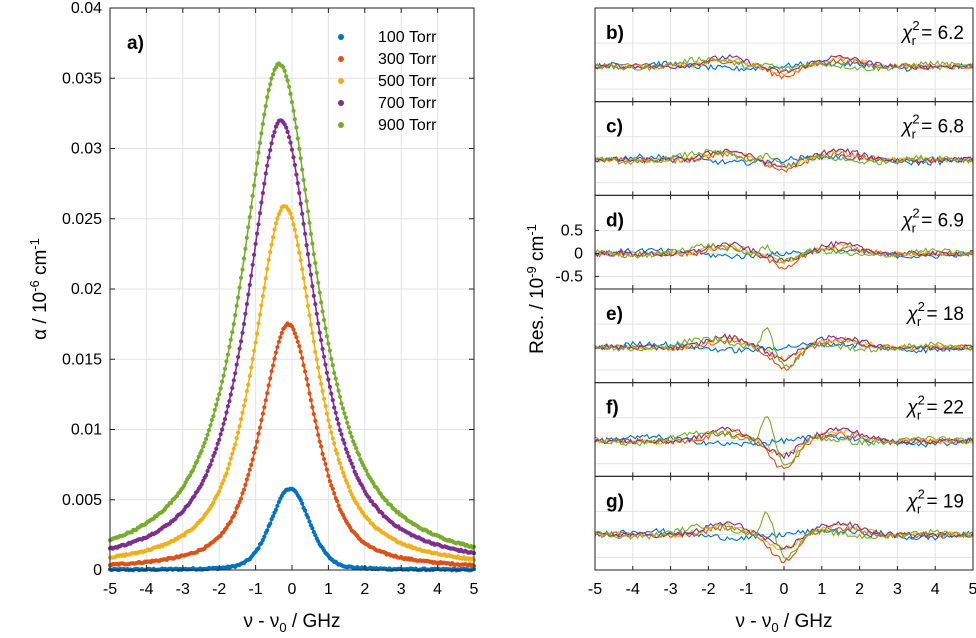  What do you see at coordinates (615, 220) in the screenshot?
I see `panel-label: d)` at bounding box center [615, 220].